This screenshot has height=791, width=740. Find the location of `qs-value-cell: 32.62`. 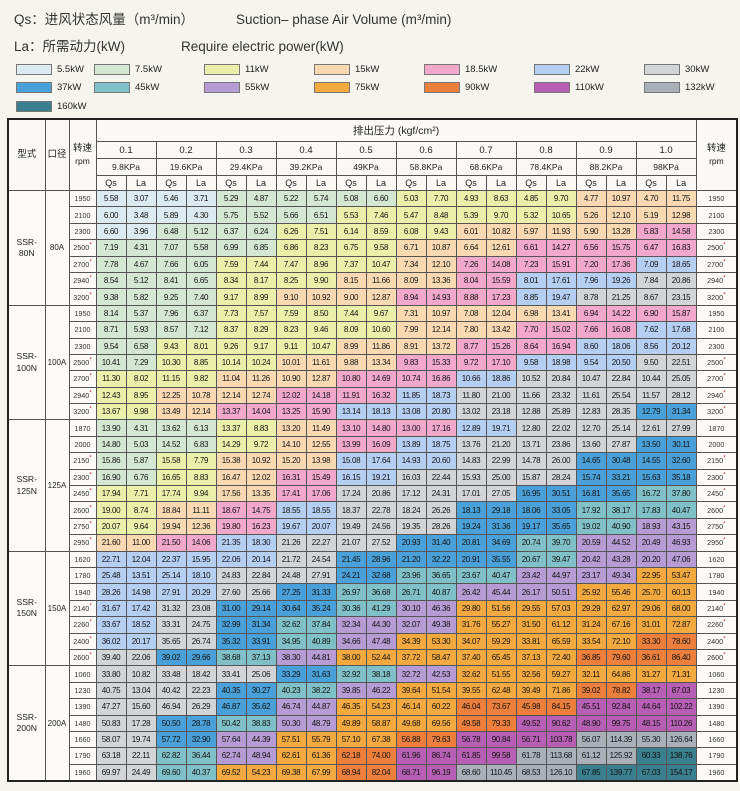

qs-value-cell: 32.62 is located at coordinates (291, 625).